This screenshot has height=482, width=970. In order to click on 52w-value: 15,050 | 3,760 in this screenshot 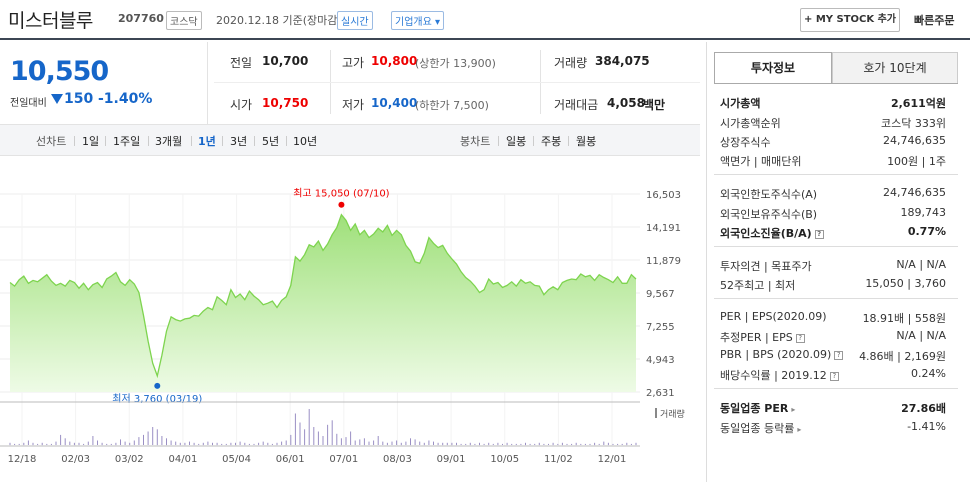, I will do `click(905, 283)`.